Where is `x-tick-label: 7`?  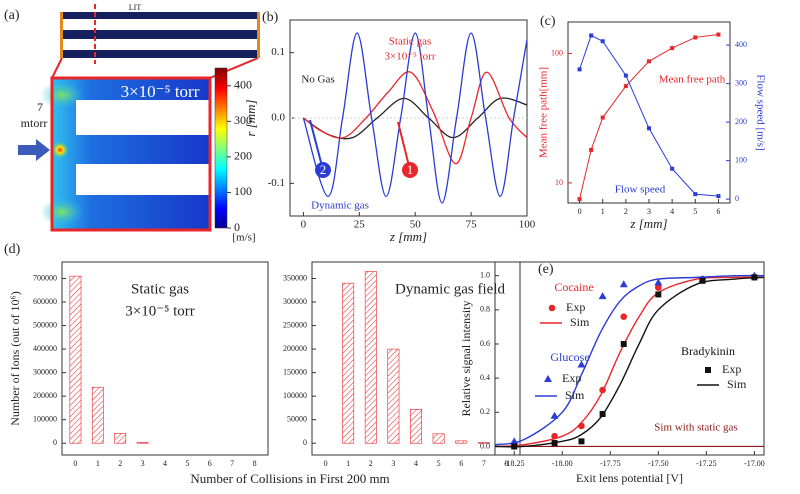 x-tick-label: 7 is located at coordinates (484, 463).